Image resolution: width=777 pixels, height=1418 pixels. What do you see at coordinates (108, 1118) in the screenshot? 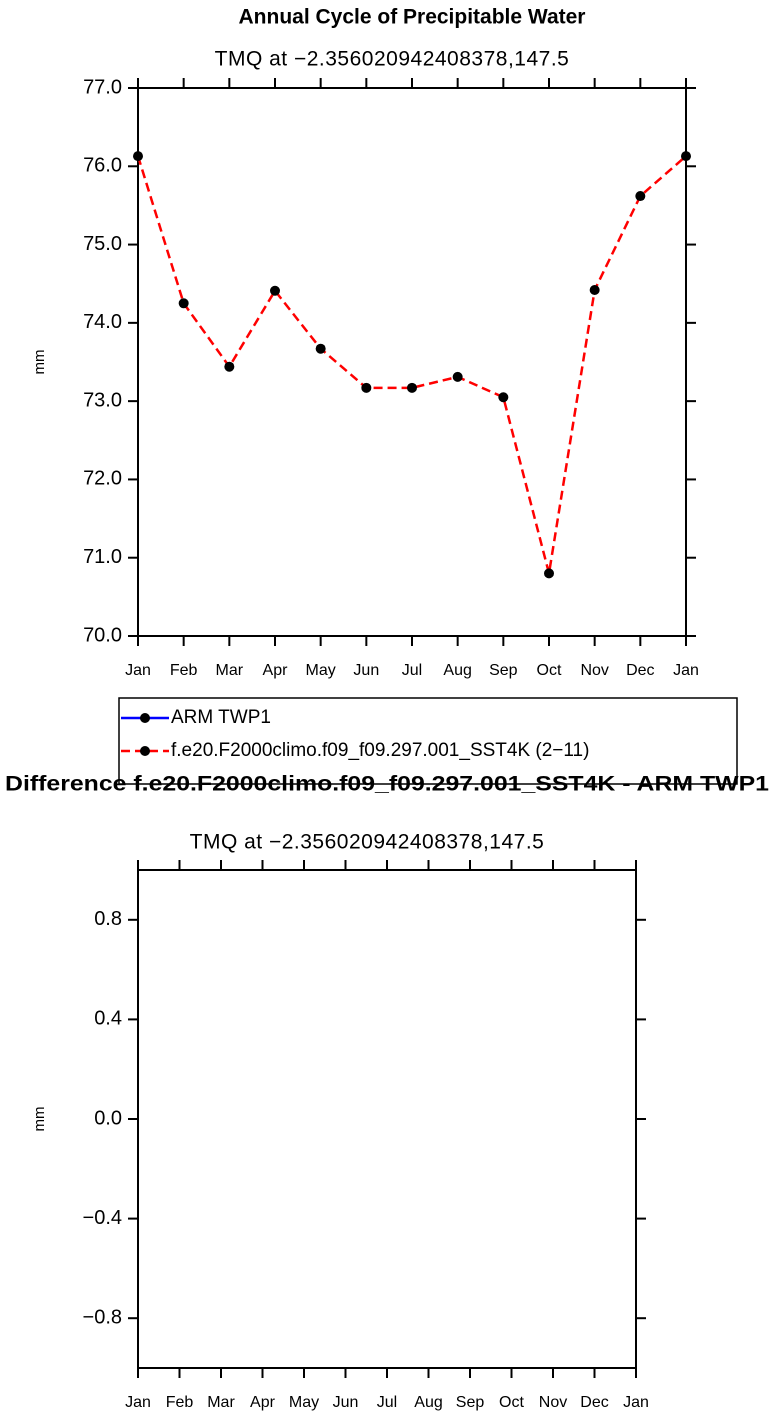
I see `y-tick-label: 0.0` at bounding box center [108, 1118].